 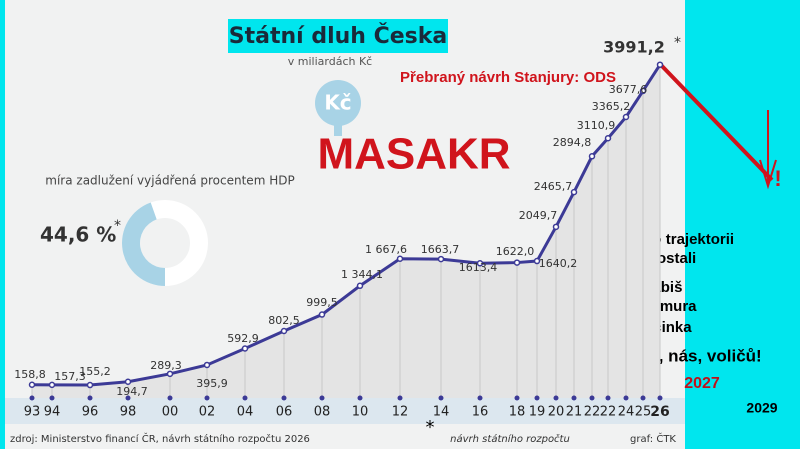 I want to click on value-label: 395,9, so click(x=212, y=383).